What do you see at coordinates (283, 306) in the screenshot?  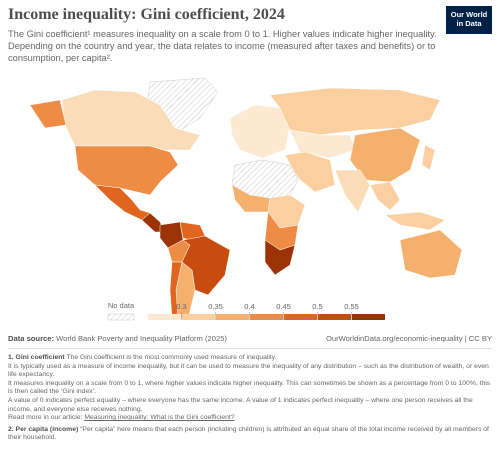 I see `legend-tick-label: 0.45` at bounding box center [283, 306].